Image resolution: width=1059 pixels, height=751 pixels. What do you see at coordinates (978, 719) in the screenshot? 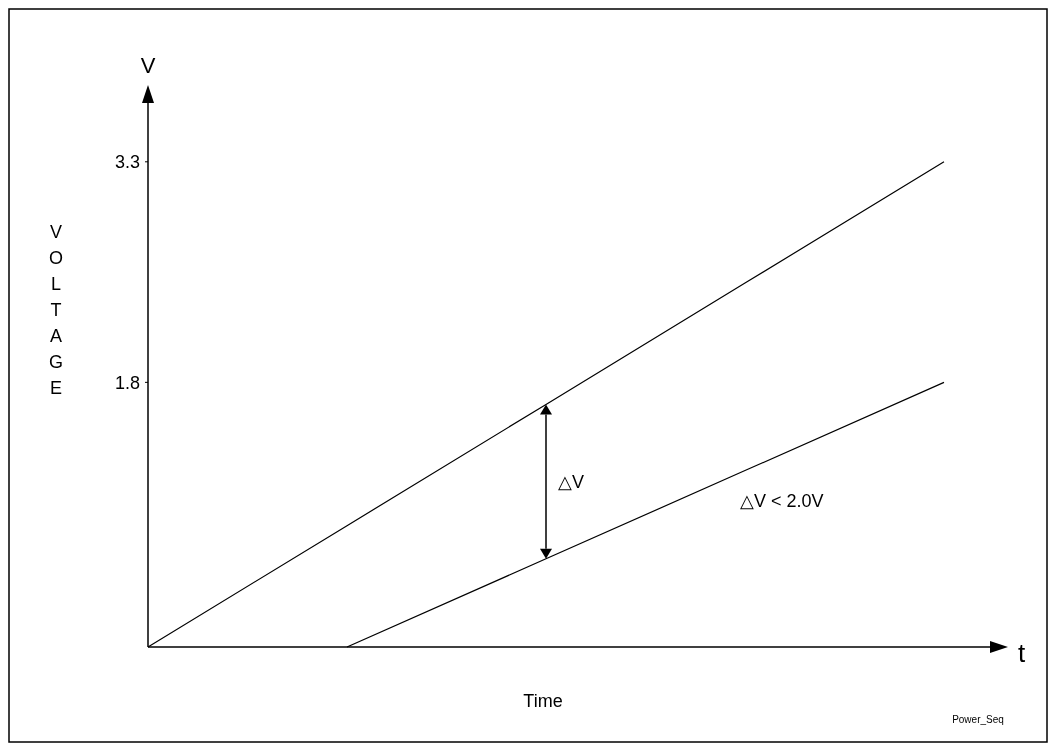
I see `text: Power_Seq` at bounding box center [978, 719].